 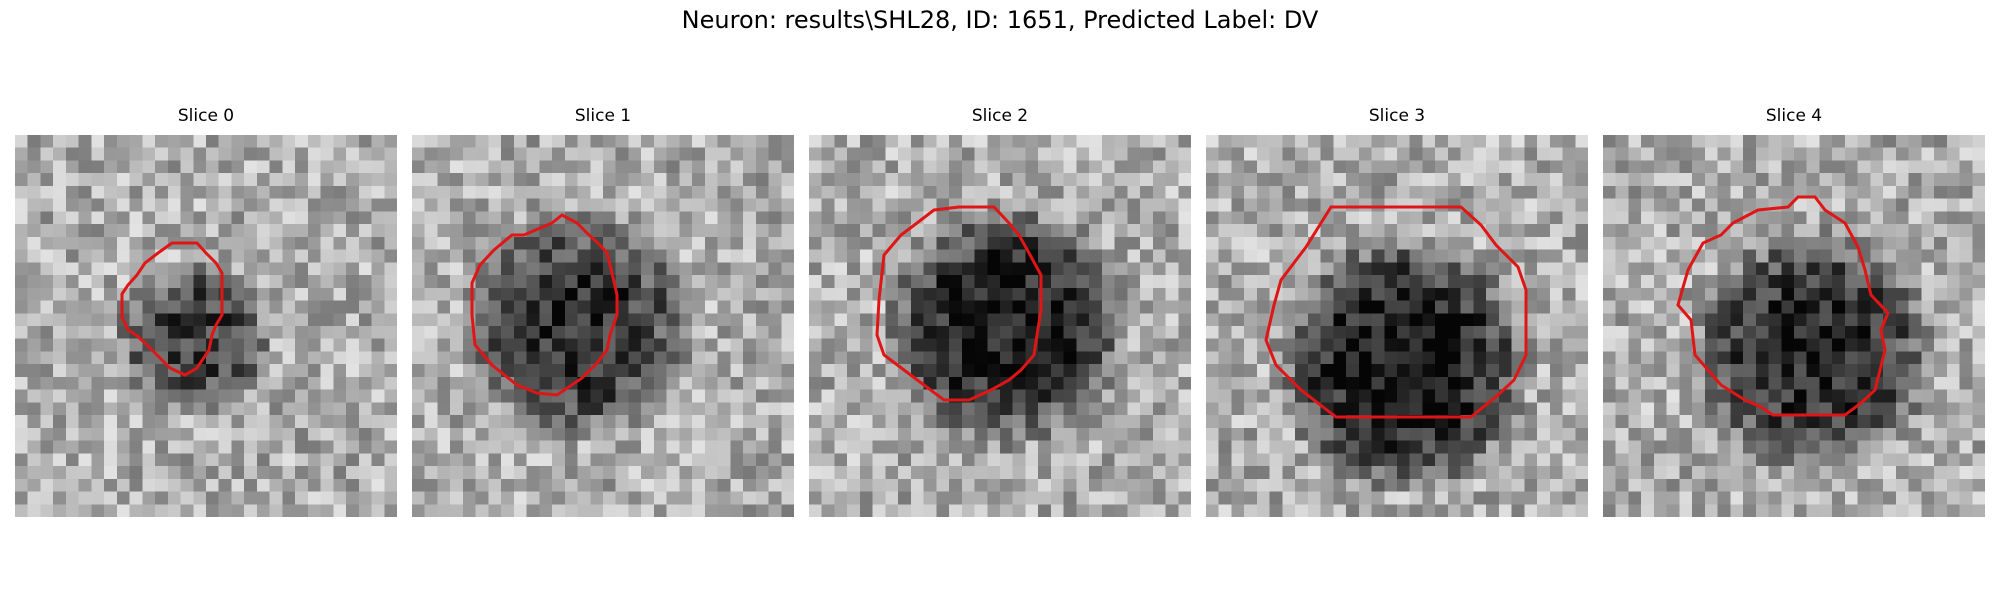 What do you see at coordinates (1794, 116) in the screenshot?
I see `slice-title-4: Slice 4` at bounding box center [1794, 116].